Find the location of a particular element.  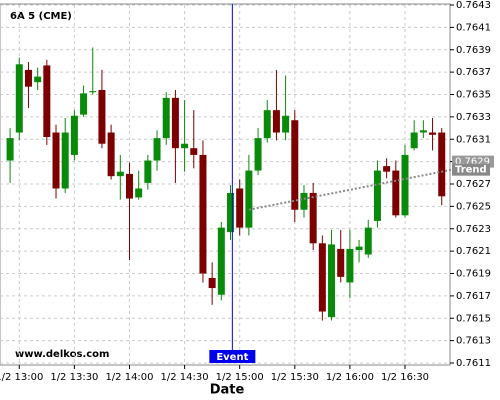

x-tick-label: 1/2 16:30 is located at coordinates (405, 377).